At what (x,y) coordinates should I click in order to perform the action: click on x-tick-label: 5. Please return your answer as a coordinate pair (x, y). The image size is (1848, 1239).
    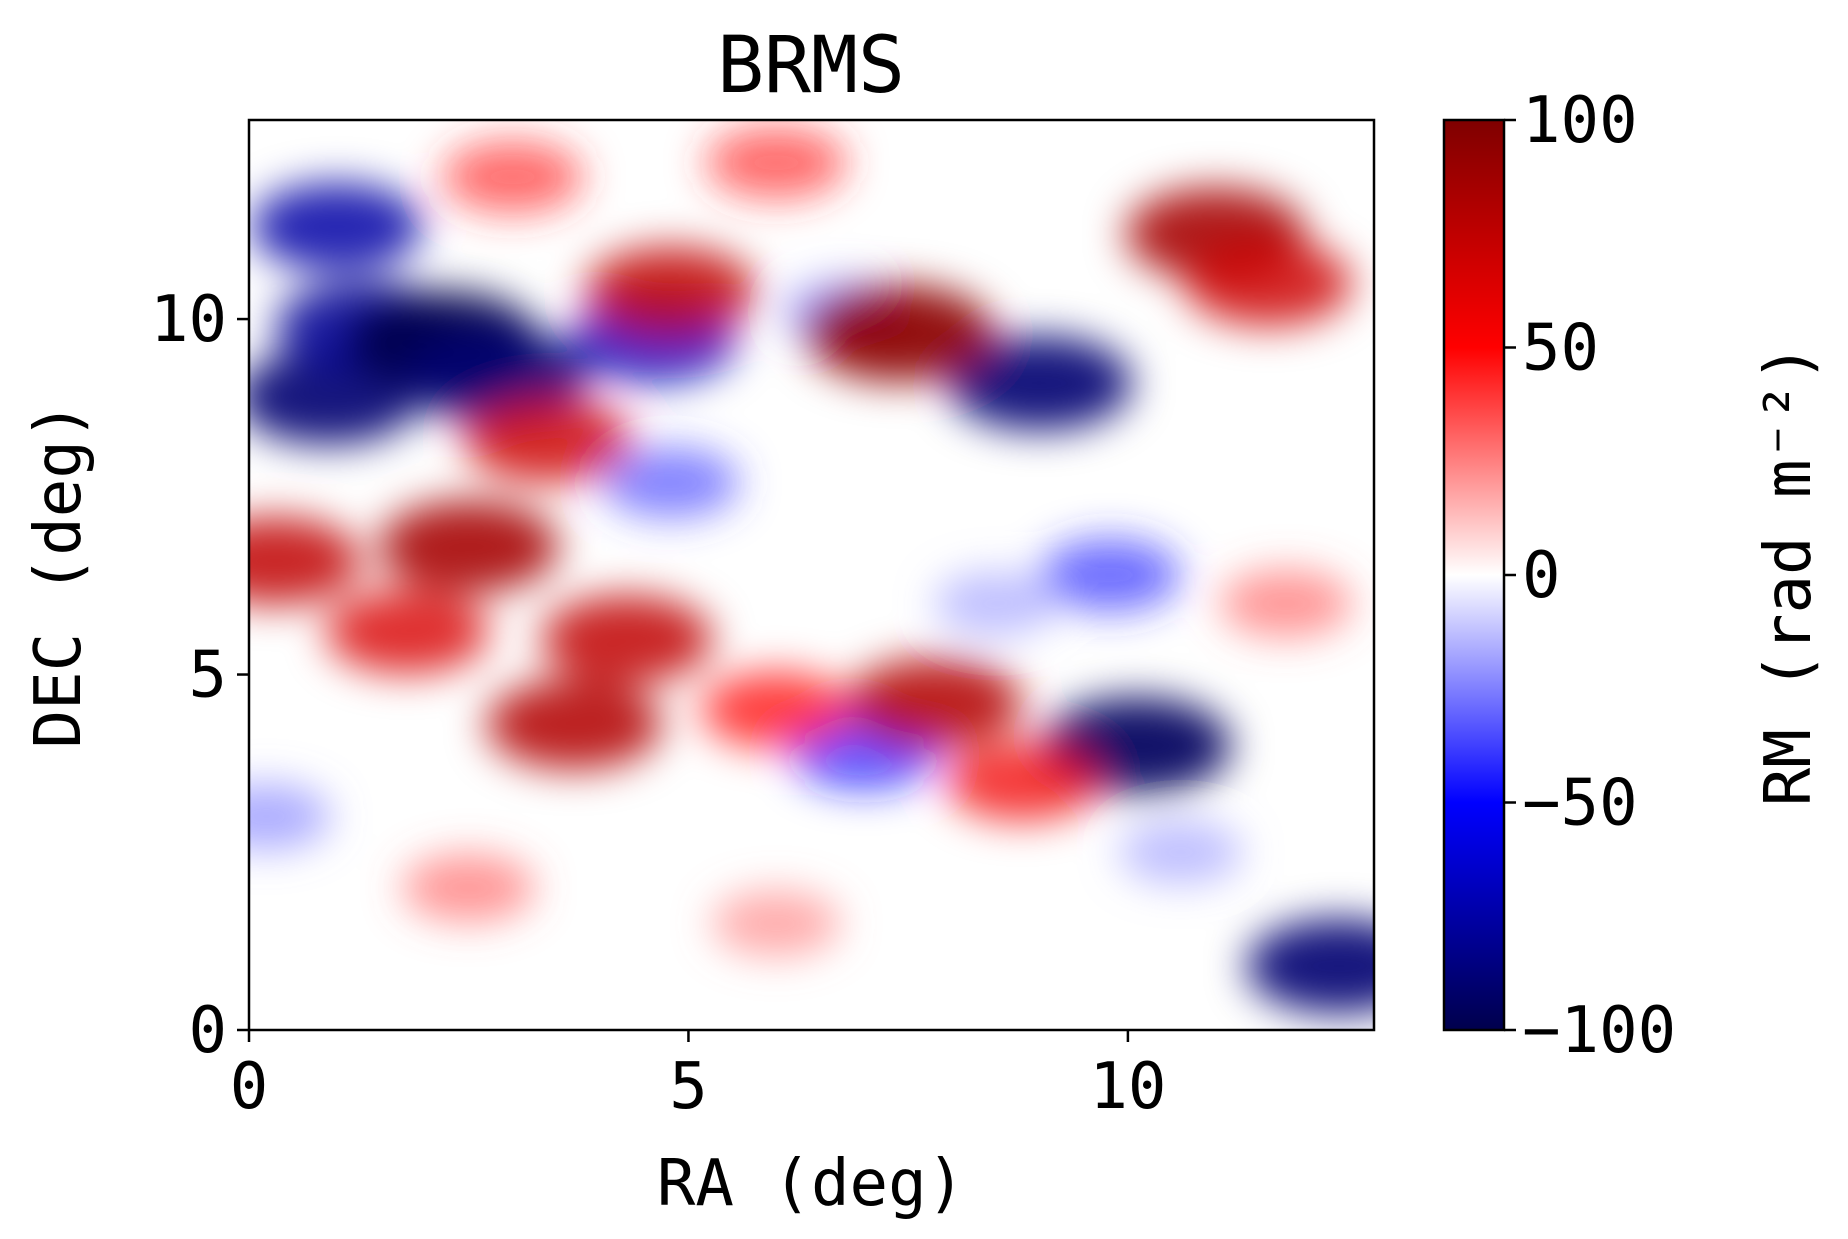
    Looking at the image, I should click on (688, 1087).